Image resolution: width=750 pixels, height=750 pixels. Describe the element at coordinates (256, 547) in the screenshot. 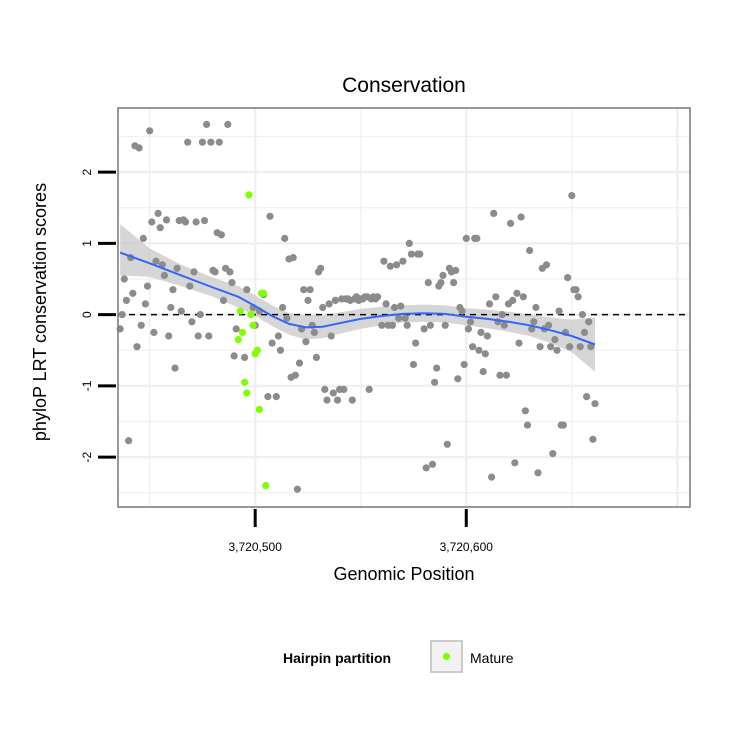

I see `x-tick-label: 3,720,500` at that location.